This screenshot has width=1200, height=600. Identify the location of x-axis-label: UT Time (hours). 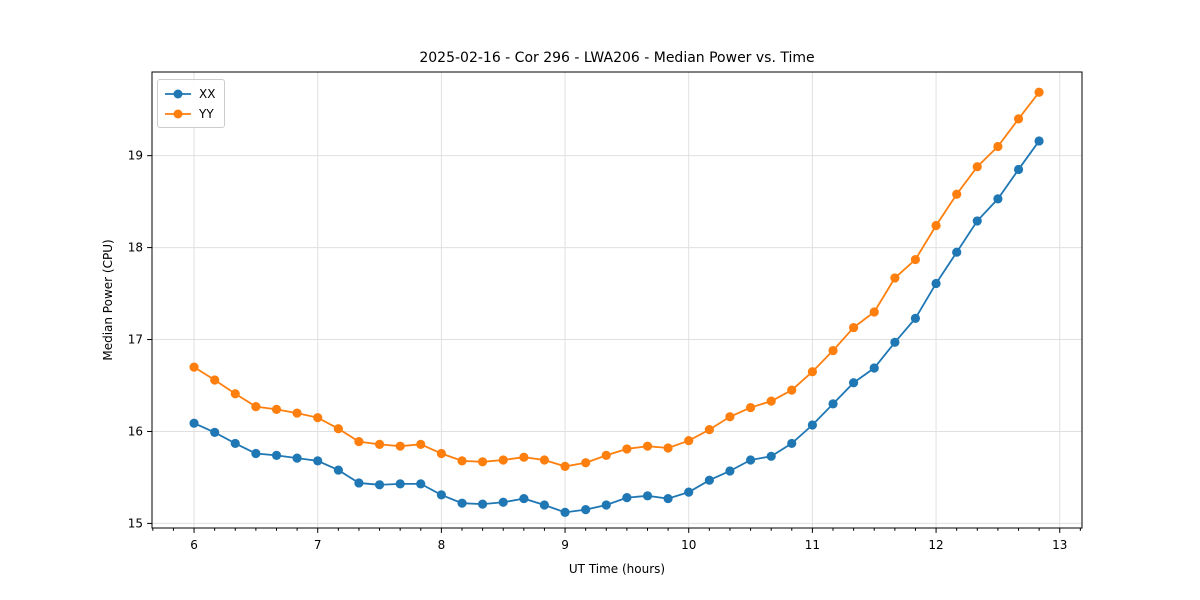
(617, 569).